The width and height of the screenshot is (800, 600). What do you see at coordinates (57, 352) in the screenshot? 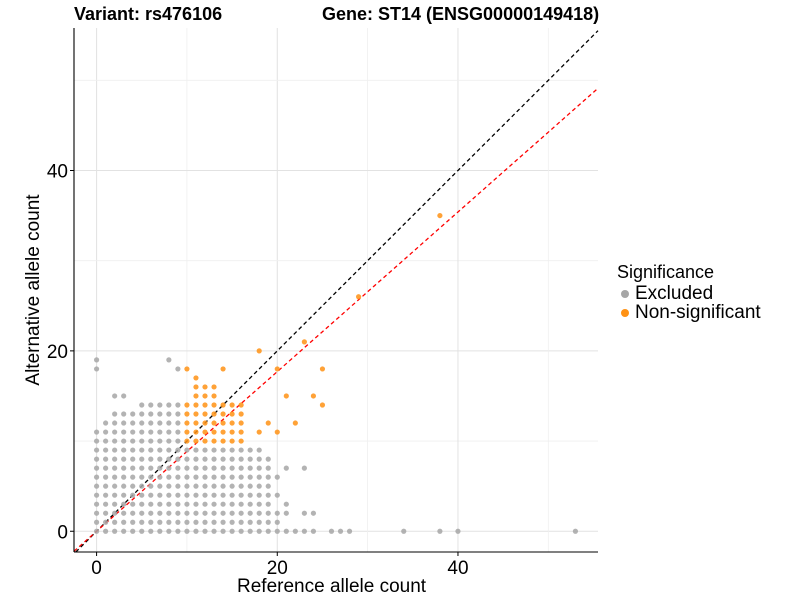
I see `y-tick-label: 20` at bounding box center [57, 352].